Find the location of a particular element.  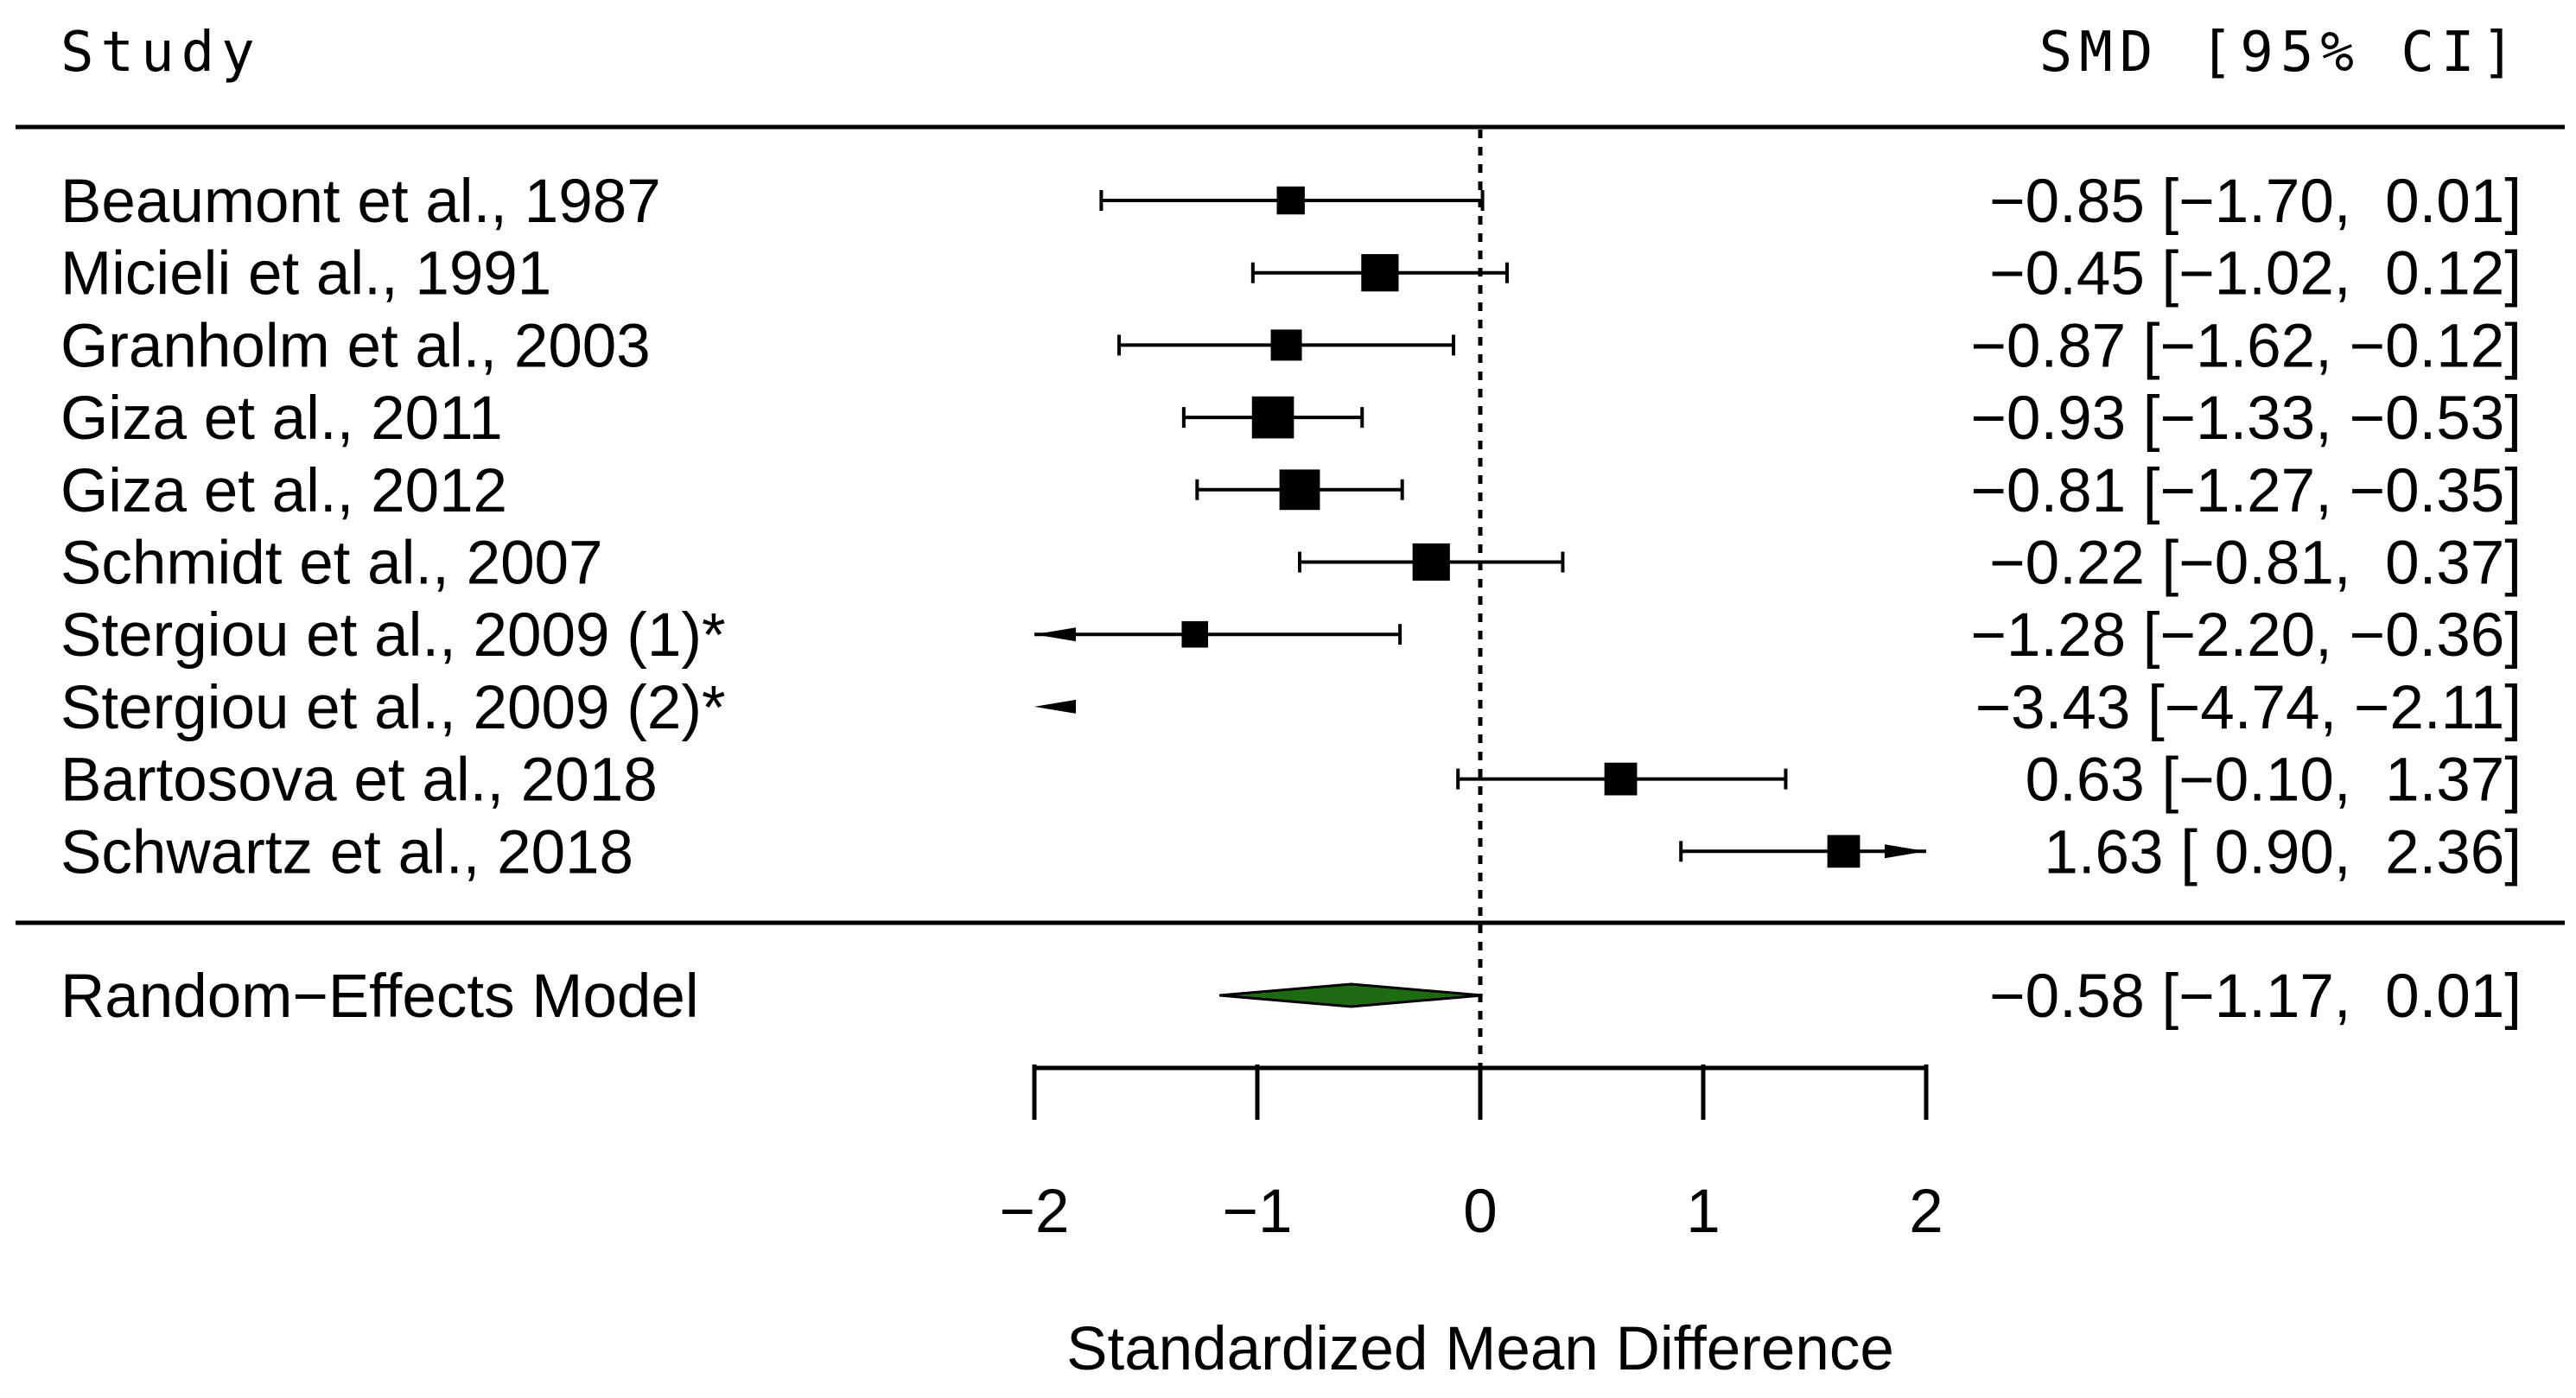

summary-diamond is located at coordinates (1351, 995).